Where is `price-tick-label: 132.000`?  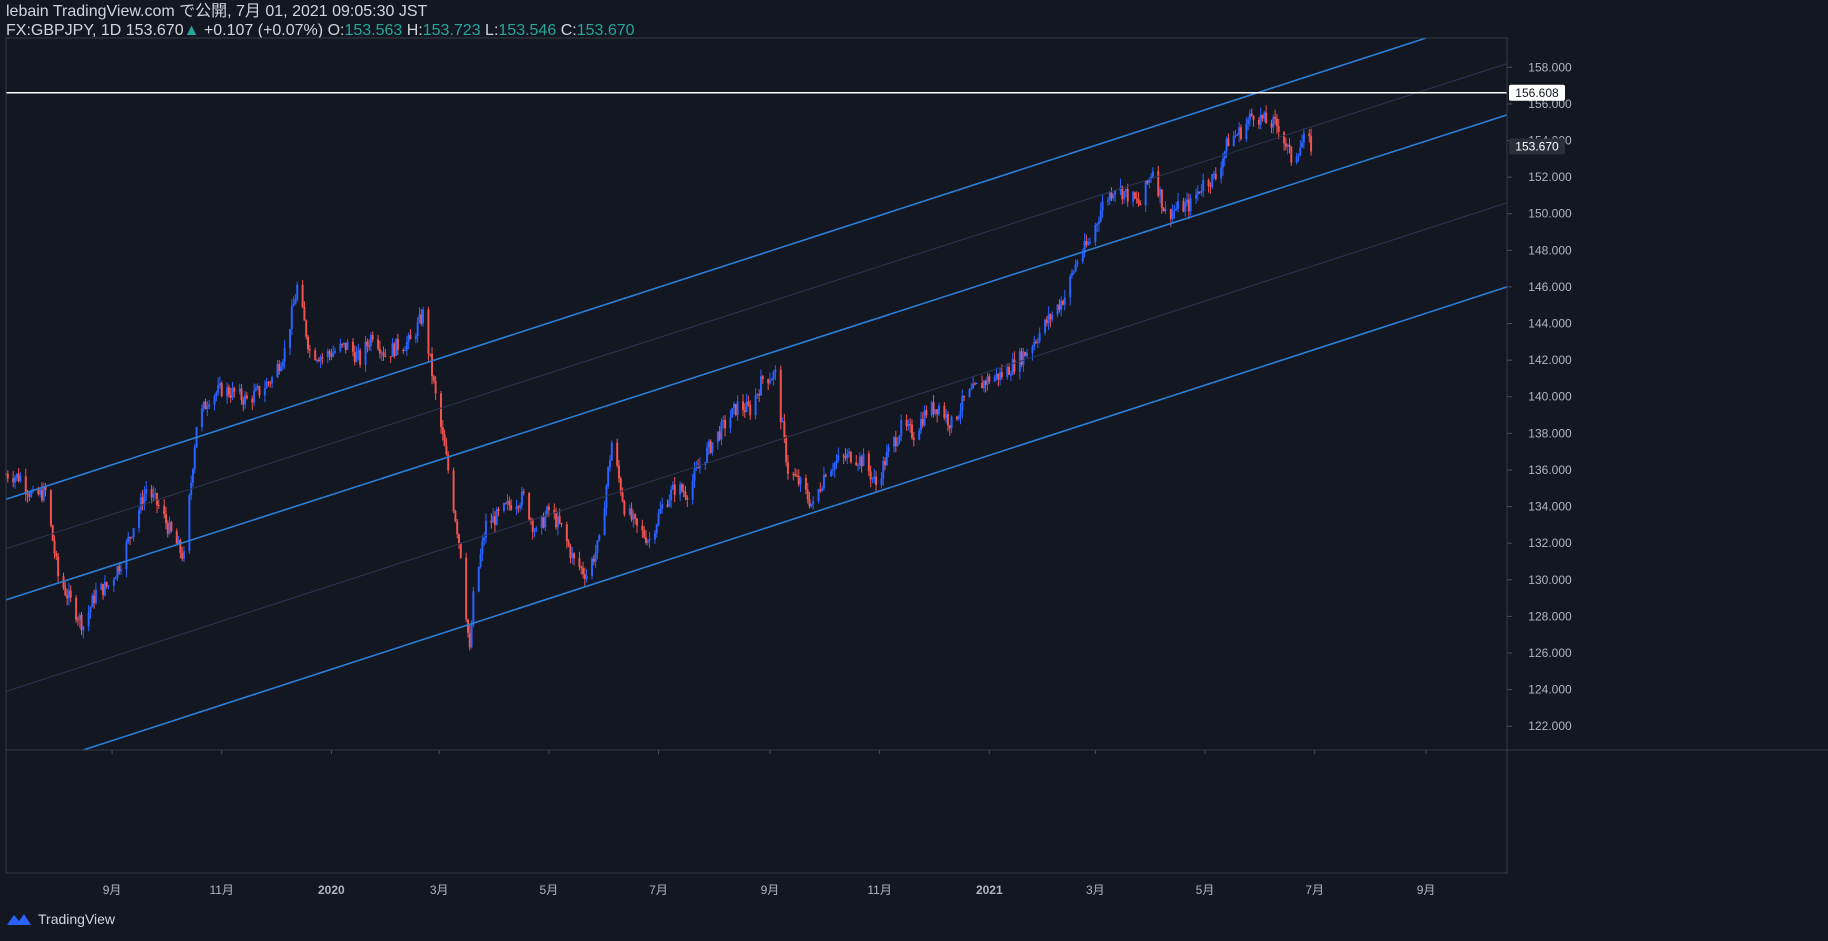
price-tick-label: 132.000 is located at coordinates (1550, 543).